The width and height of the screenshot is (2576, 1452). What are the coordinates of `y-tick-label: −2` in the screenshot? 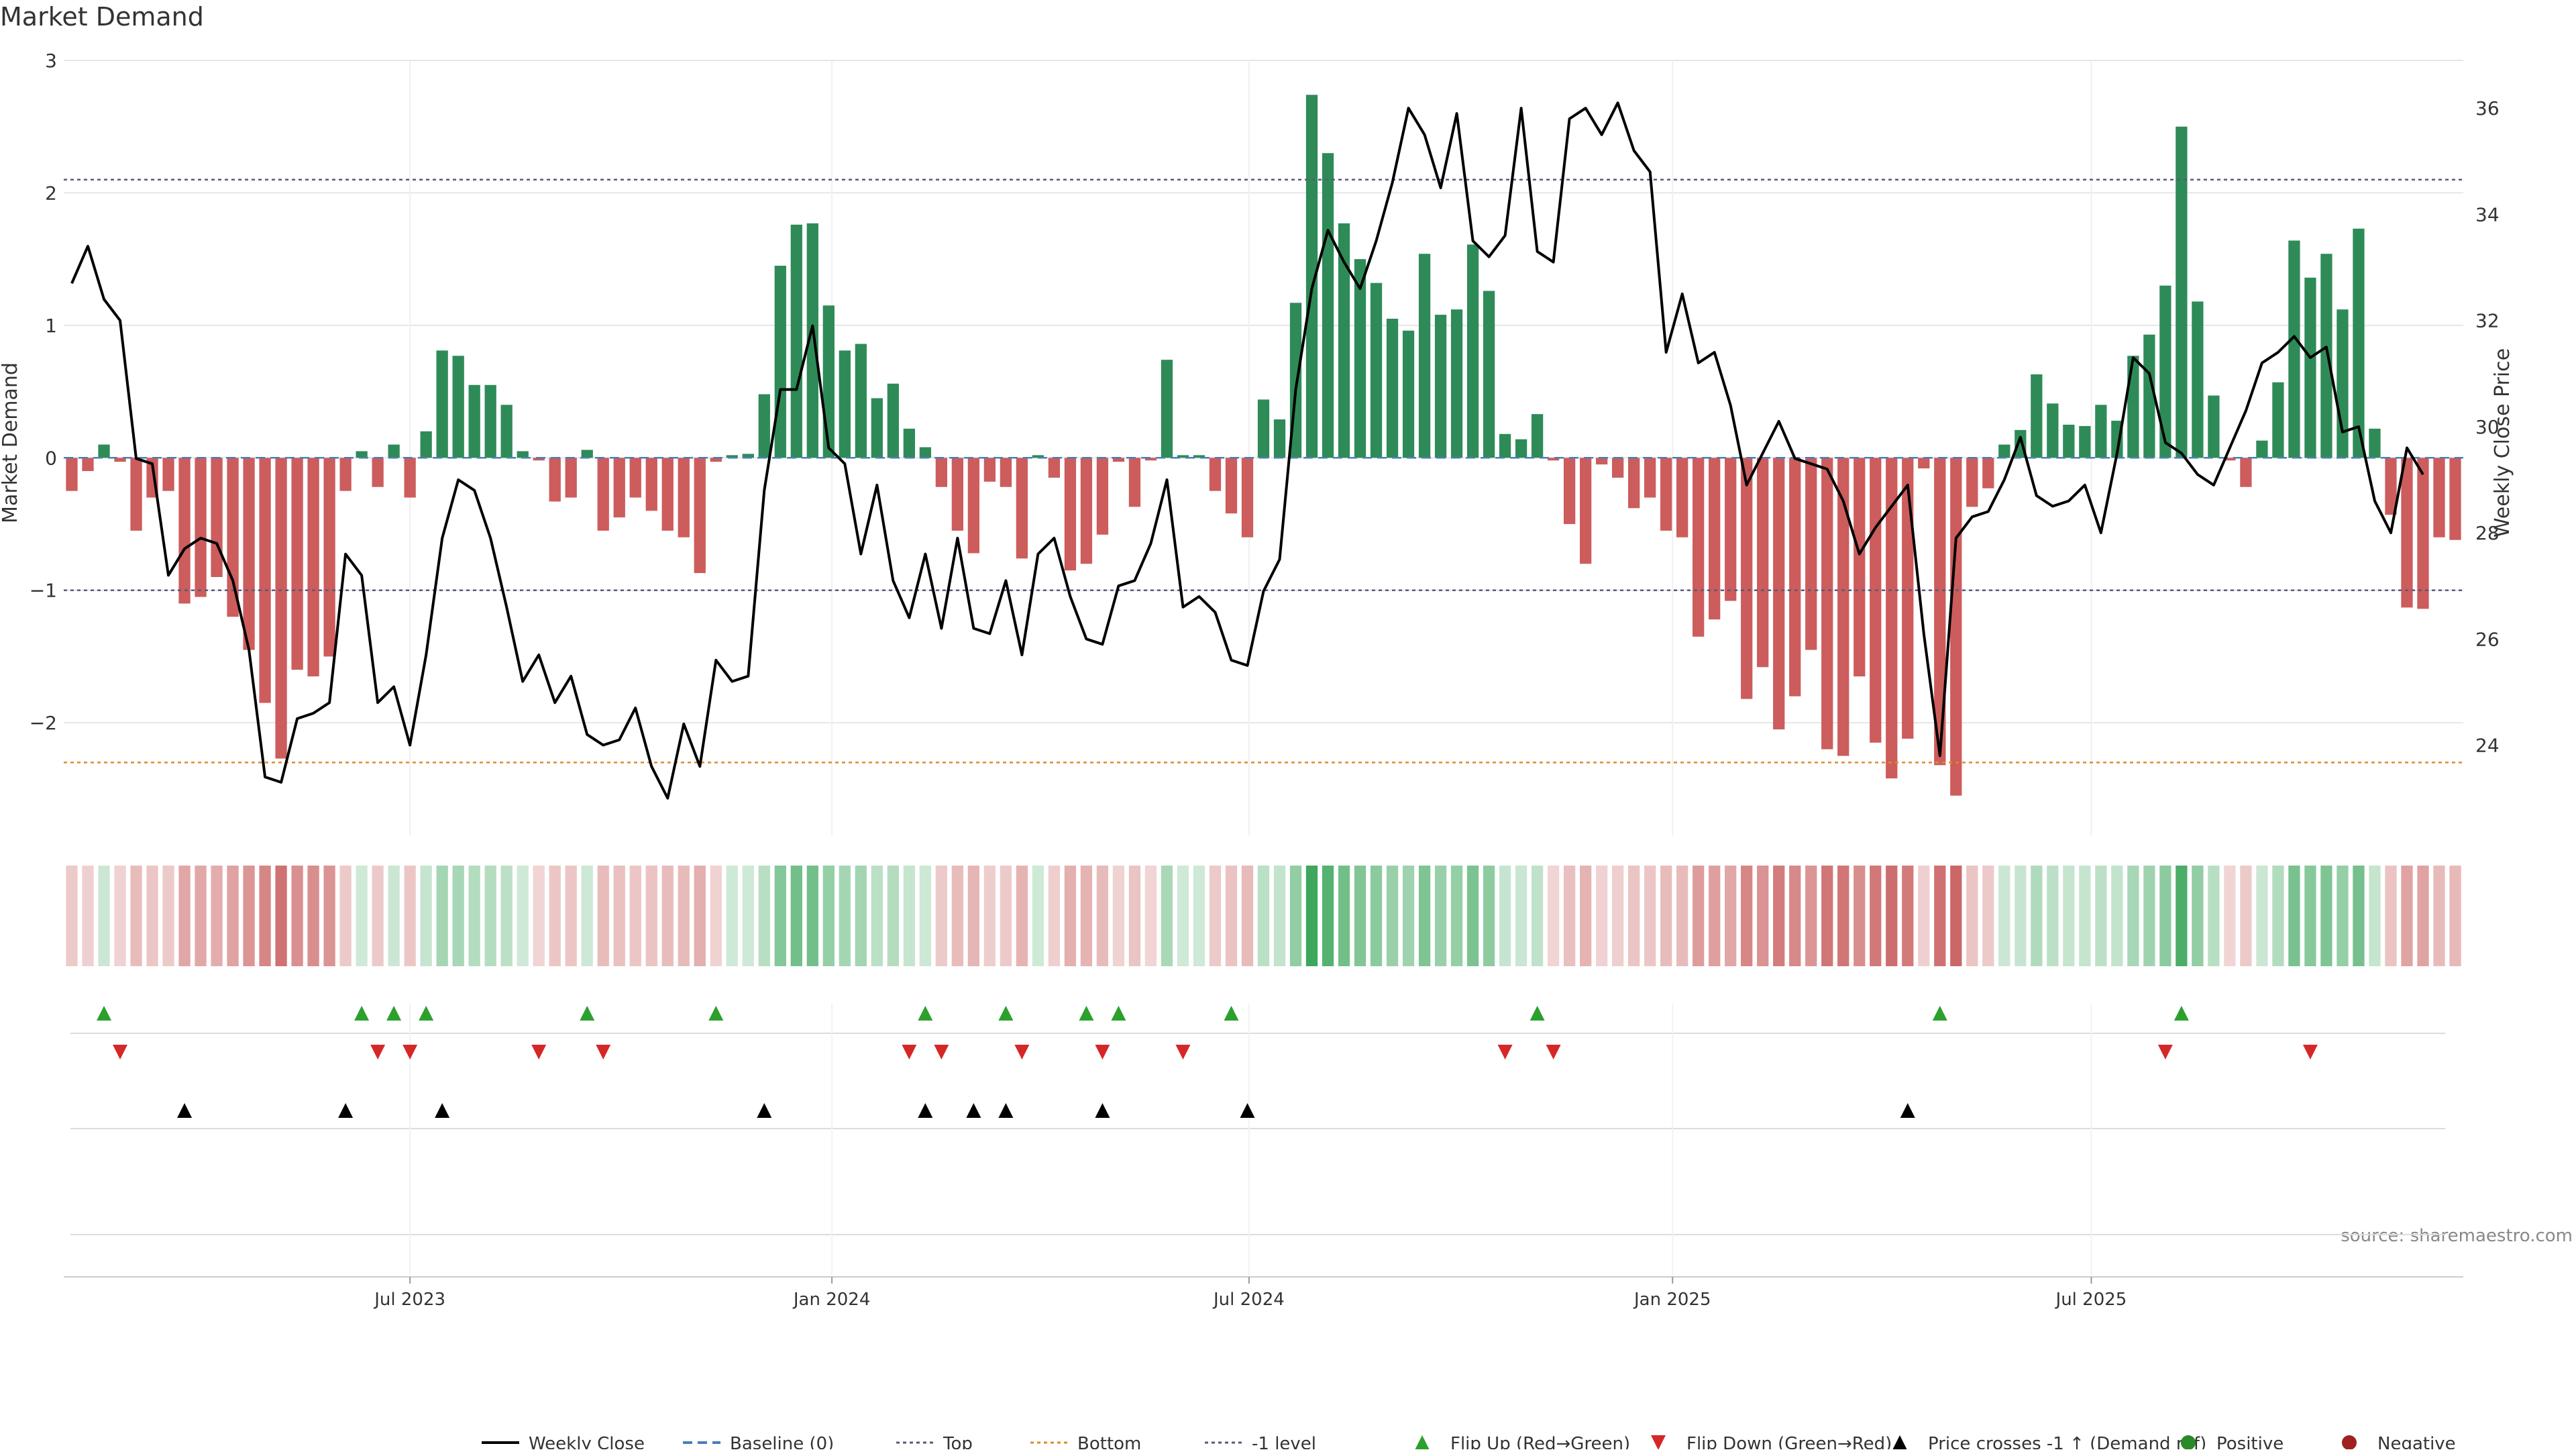 It's located at (43, 723).